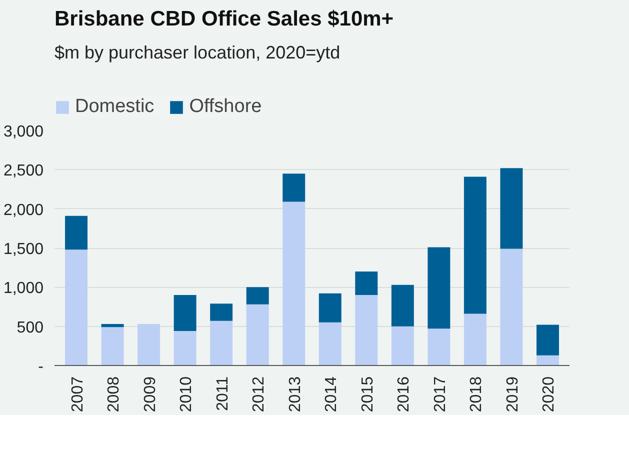 The height and width of the screenshot is (455, 629). Describe the element at coordinates (77, 394) in the screenshot. I see `x-tick-label: 2007` at that location.